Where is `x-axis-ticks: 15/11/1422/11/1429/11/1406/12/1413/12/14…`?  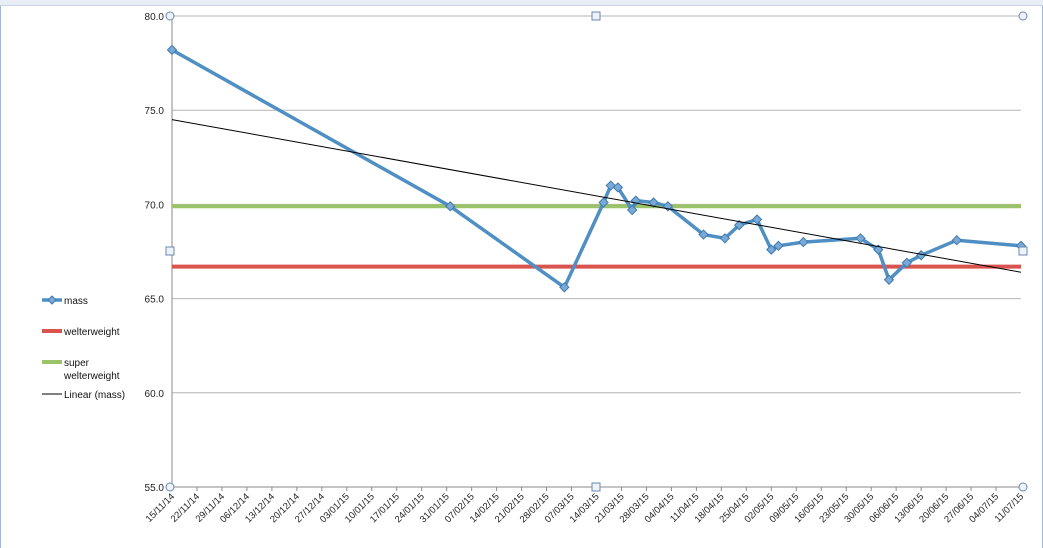
x-axis-ticks: 15/11/1422/11/1429/11/1406/12/1413/12/14… is located at coordinates (585, 506).